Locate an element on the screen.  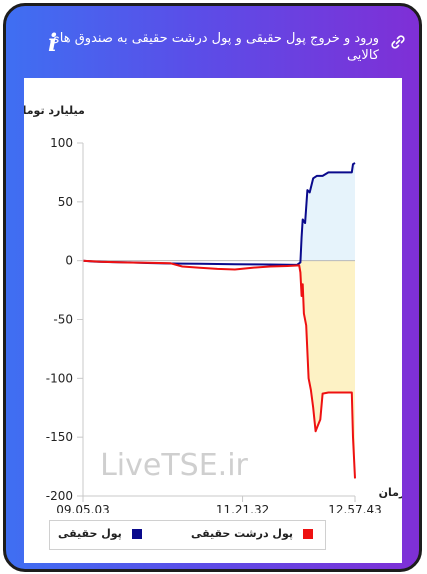
link-icon is located at coordinates (398, 43).